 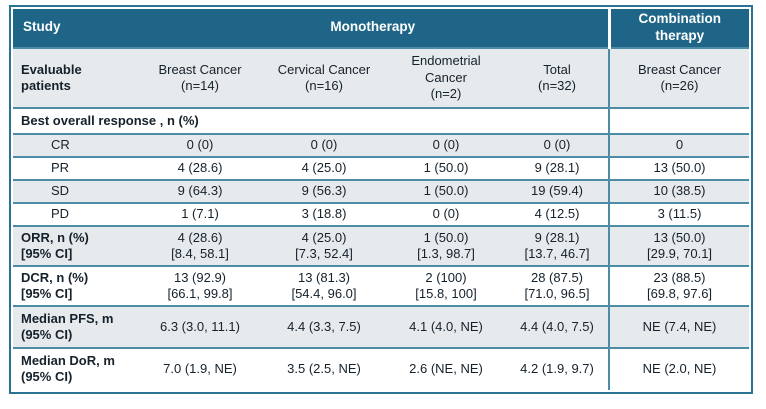 What do you see at coordinates (679, 245) in the screenshot?
I see `data-cell: 13 (50.0) [29.9, 70.1]` at bounding box center [679, 245].